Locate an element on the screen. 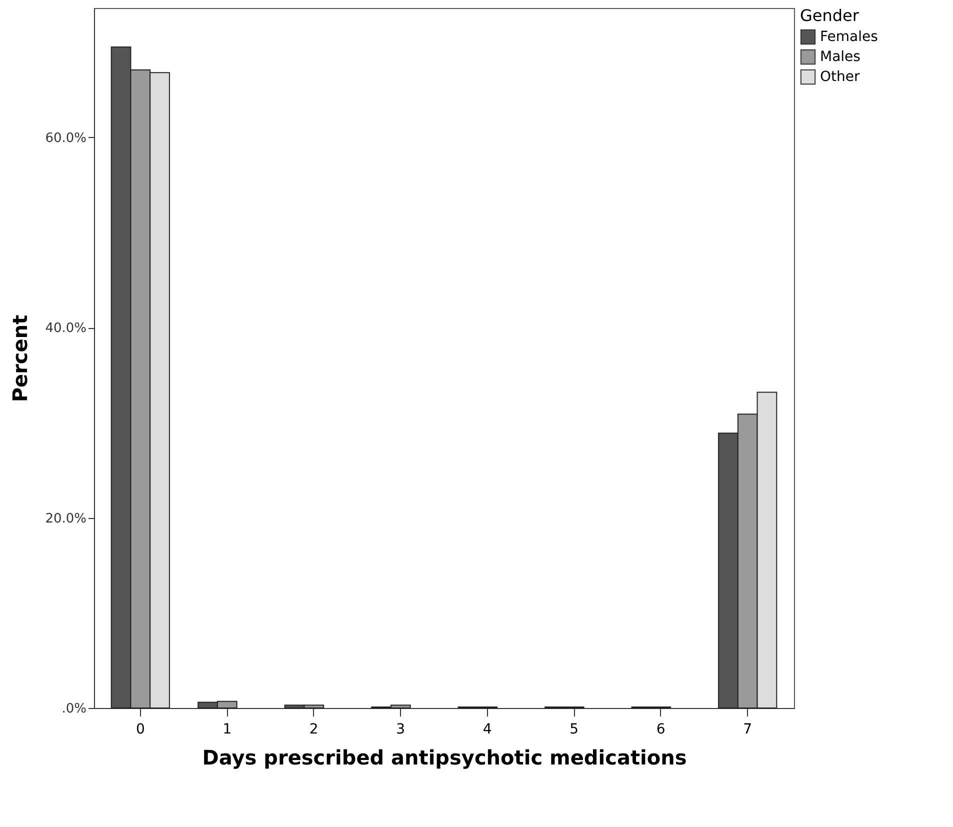  x-tick-label: 6 is located at coordinates (661, 730).